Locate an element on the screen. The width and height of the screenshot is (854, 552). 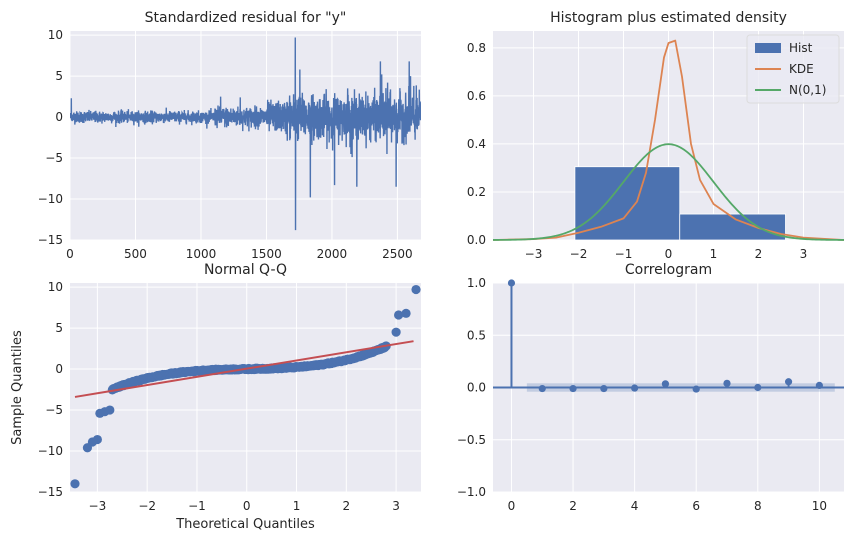
normal-density-line is located at coordinates (668, 192).